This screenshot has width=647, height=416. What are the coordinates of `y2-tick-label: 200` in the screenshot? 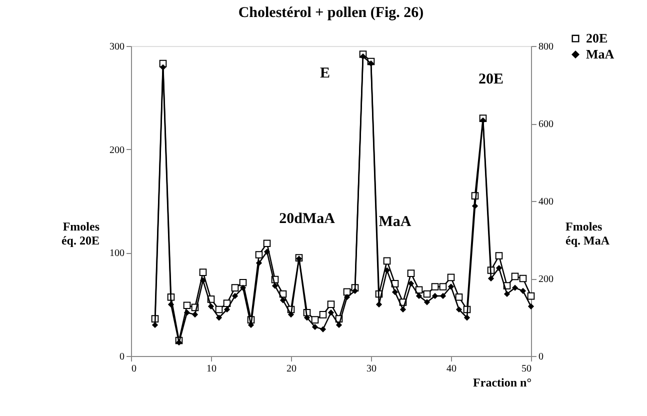 It's located at (546, 279).